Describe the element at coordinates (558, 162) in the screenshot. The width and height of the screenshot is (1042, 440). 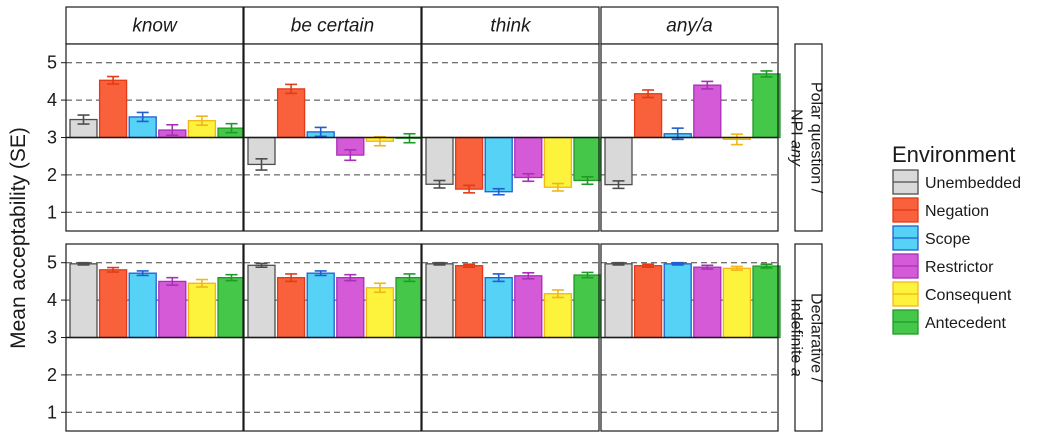
I see `bar-polar-think-consequent` at that location.